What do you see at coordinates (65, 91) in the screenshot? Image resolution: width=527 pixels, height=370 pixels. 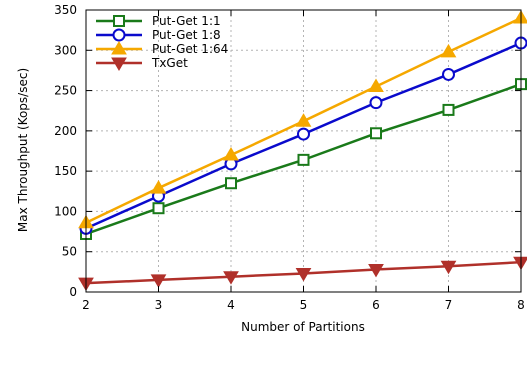 I see `y-tick-label: 250` at bounding box center [65, 91].